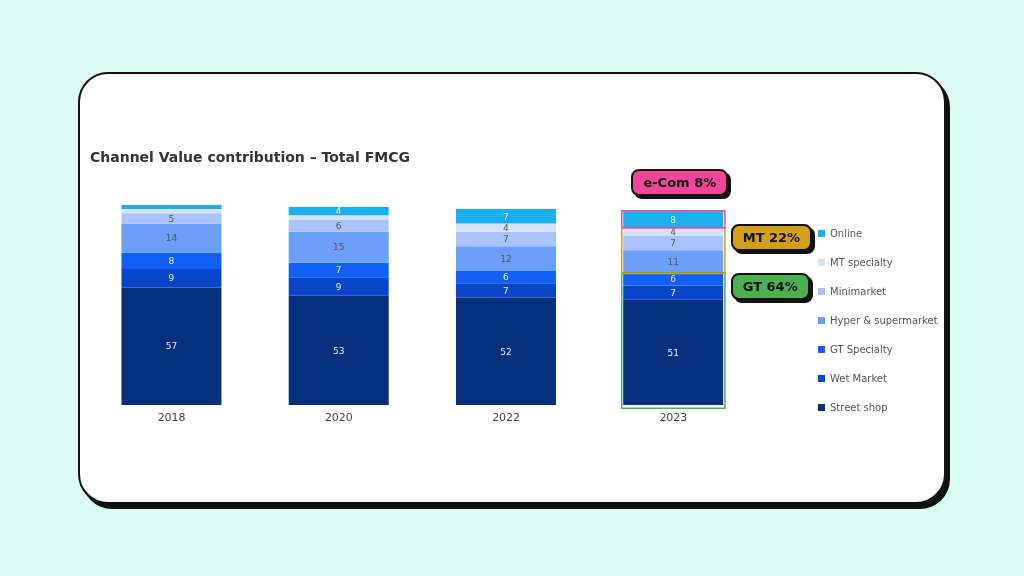  I want to click on x-tick-label: 2020, so click(338, 417).